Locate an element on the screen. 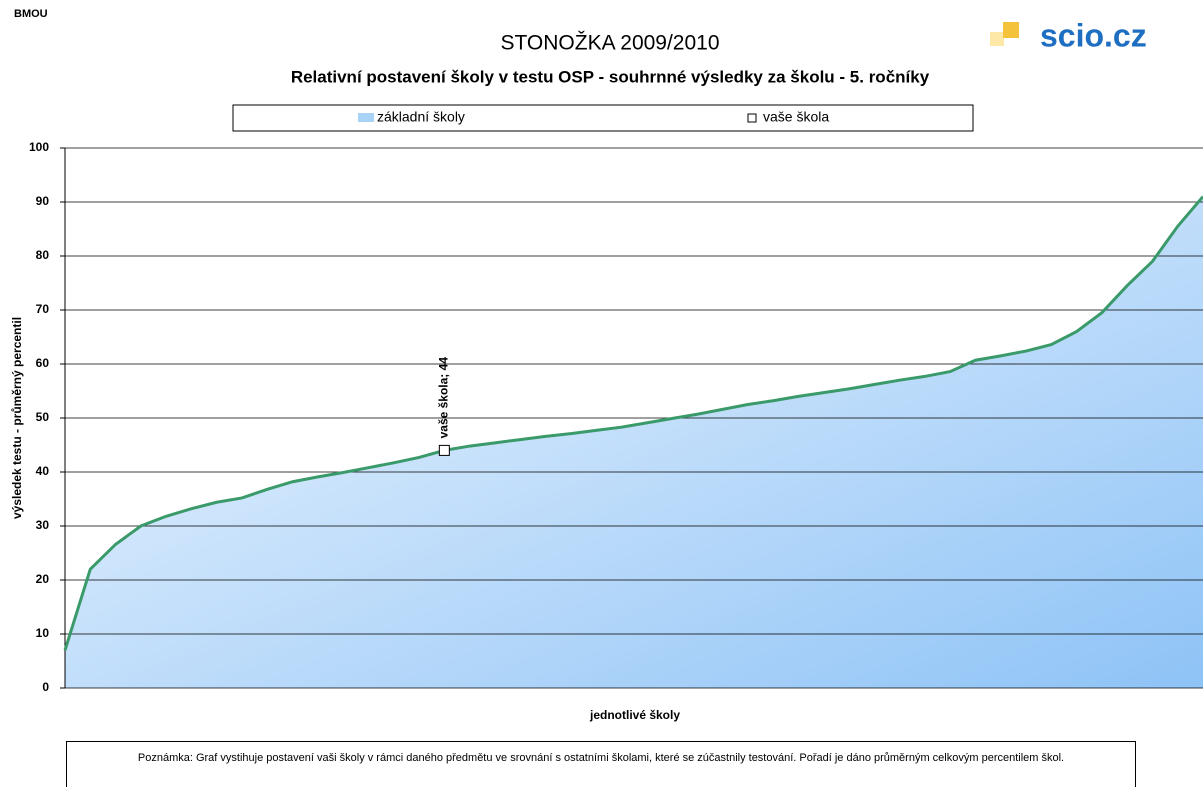 Image resolution: width=1203 pixels, height=787 pixels. highlight-marker is located at coordinates (444, 450).